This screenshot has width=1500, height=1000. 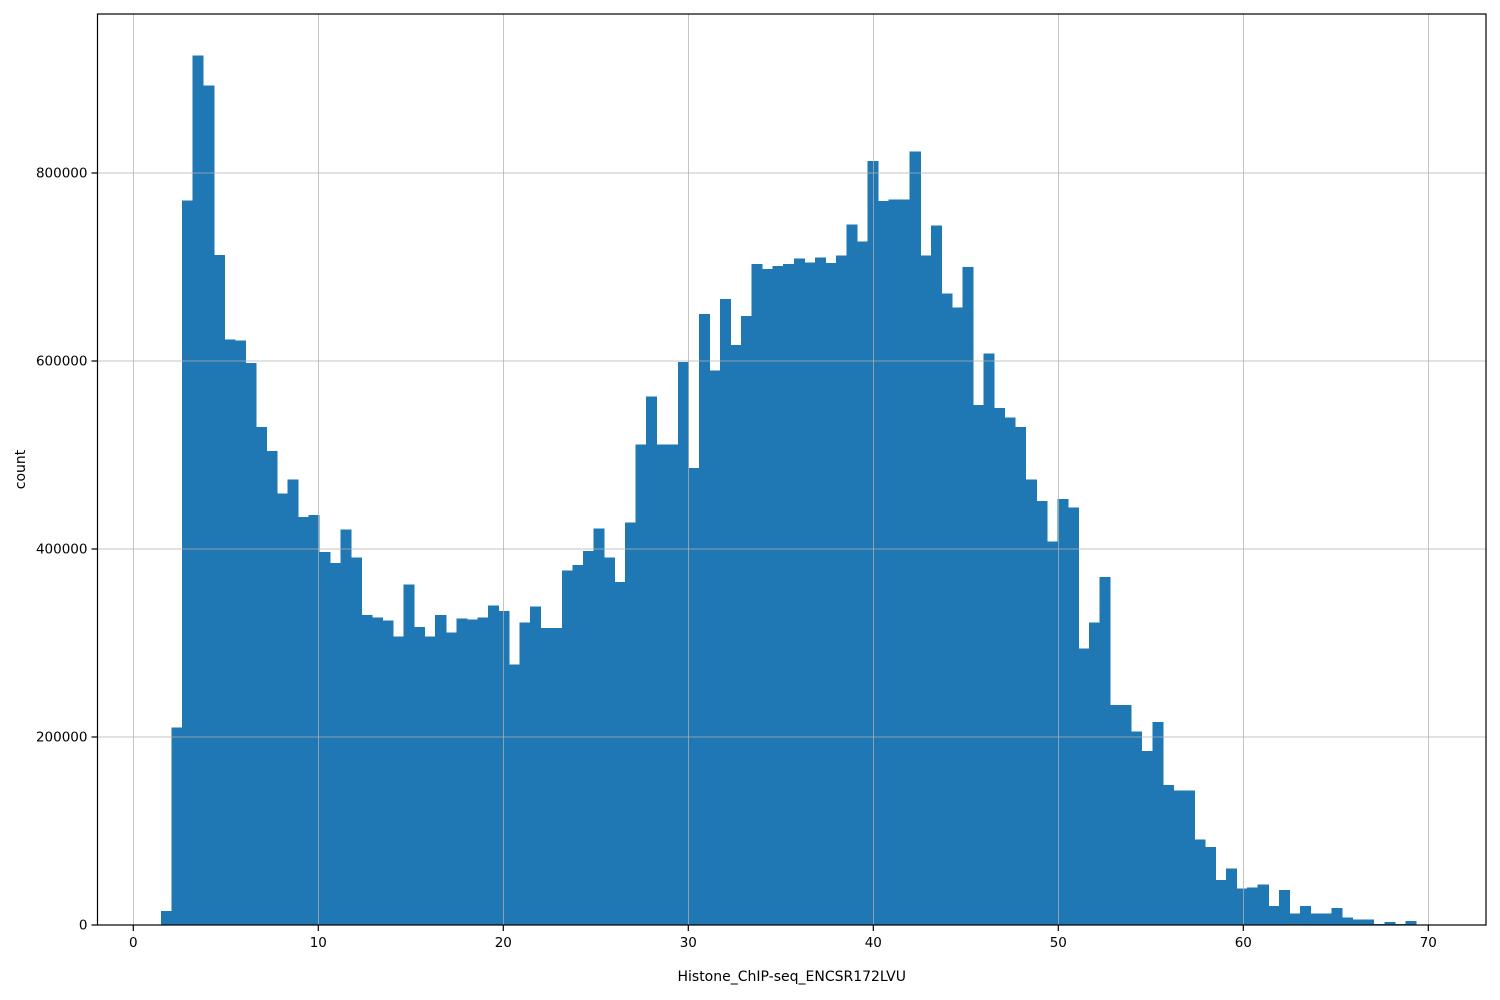 I want to click on x-tick-label: 10, so click(x=318, y=943).